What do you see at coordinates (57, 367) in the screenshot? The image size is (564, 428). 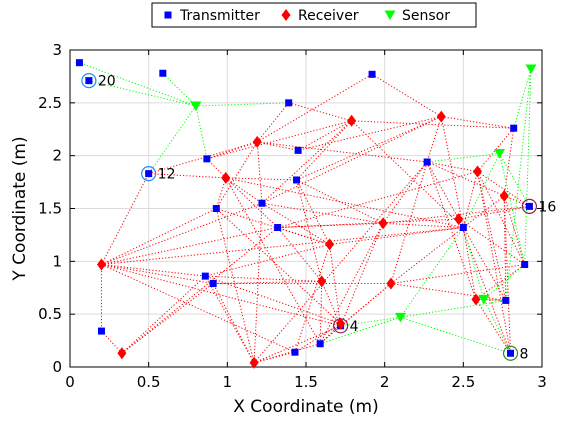 I see `y-tick-label: 0` at bounding box center [57, 367].